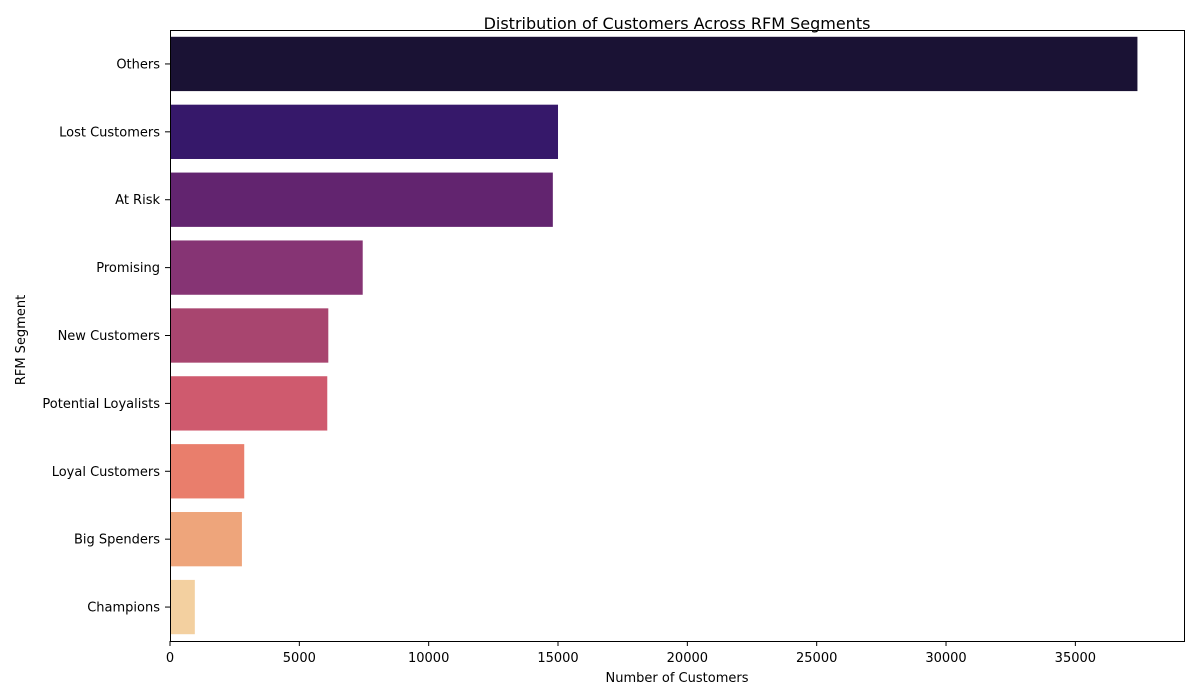 The width and height of the screenshot is (1200, 700). I want to click on y-tick-label: Big Spenders, so click(117, 540).